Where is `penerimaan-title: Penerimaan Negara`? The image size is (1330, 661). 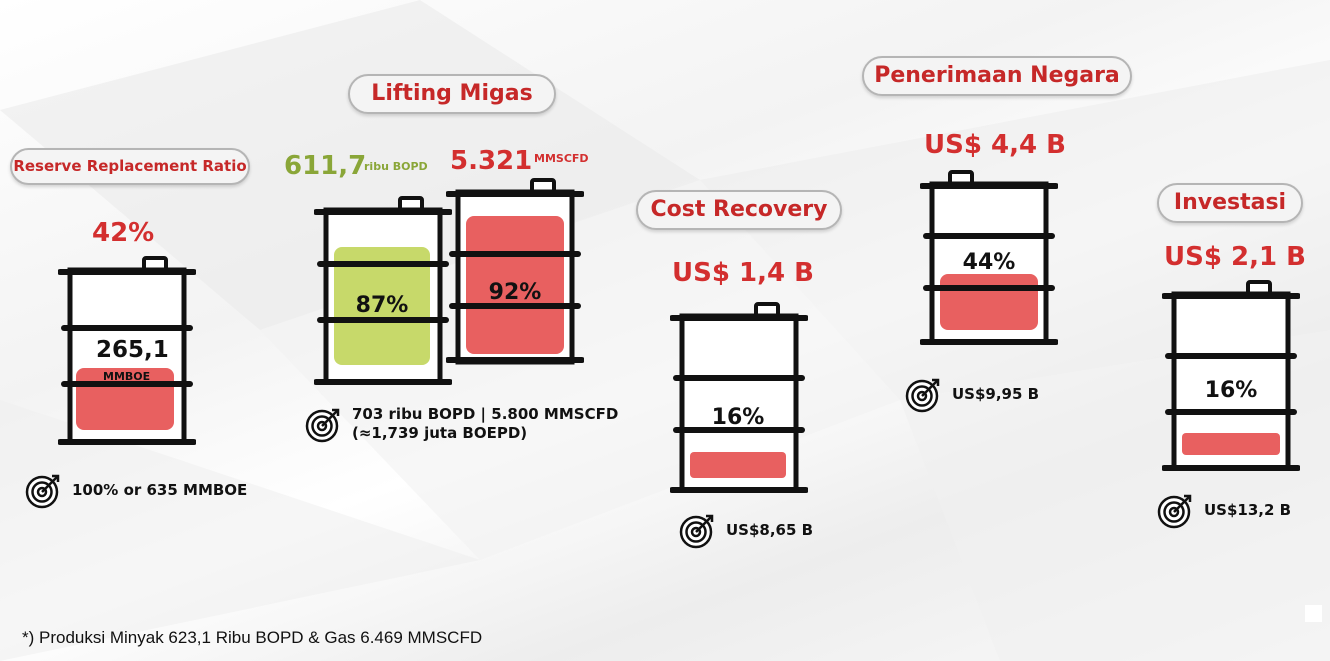
penerimaan-title: Penerimaan Negara is located at coordinates (997, 75).